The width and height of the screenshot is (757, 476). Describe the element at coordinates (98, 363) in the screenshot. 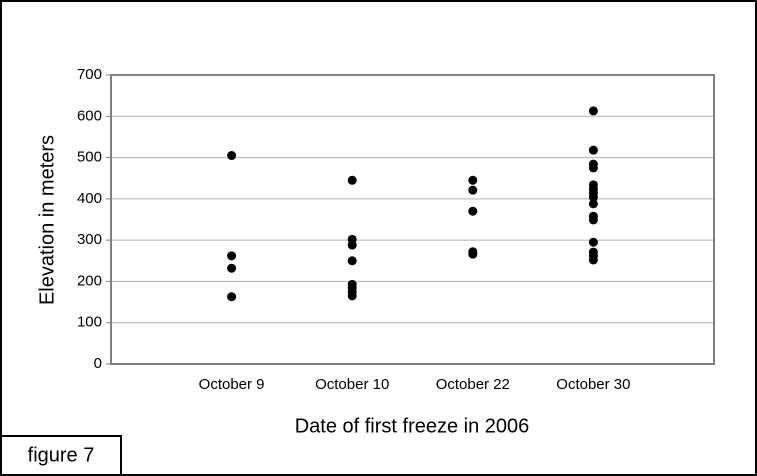

I see `y-tick-label: 0` at that location.